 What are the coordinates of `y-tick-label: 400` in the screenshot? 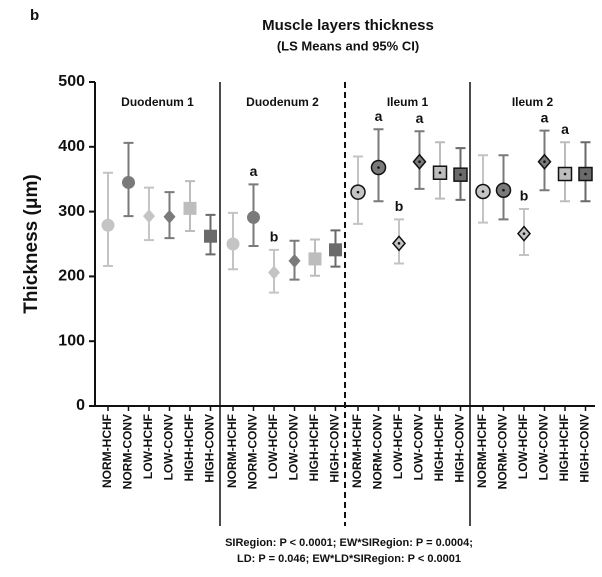 It's located at (71, 146).